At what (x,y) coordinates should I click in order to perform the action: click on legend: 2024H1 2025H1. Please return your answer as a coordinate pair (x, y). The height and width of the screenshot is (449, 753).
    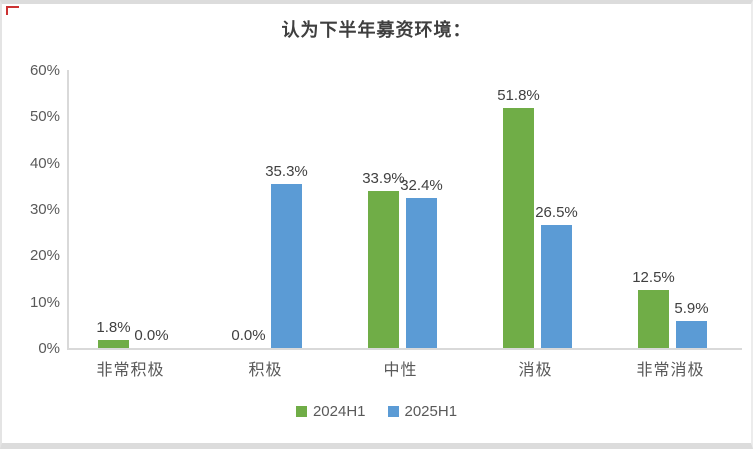
    Looking at the image, I should click on (376, 411).